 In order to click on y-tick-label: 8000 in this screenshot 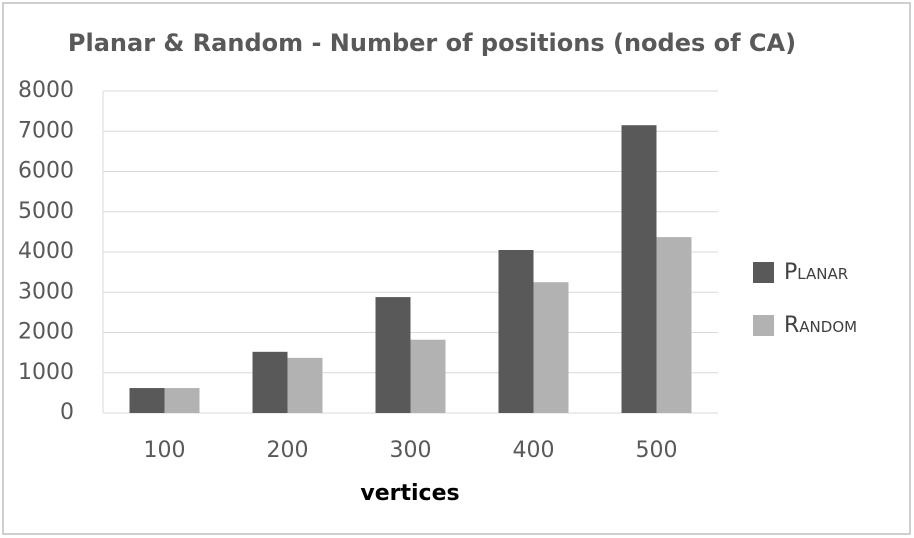, I will do `click(46, 90)`.